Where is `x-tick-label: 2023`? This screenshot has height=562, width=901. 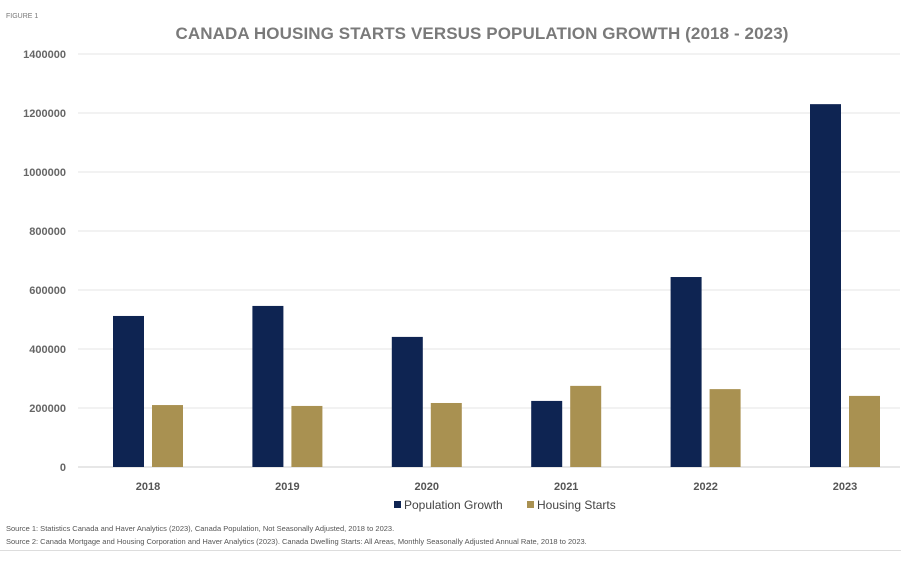
x-tick-label: 2023 is located at coordinates (845, 487).